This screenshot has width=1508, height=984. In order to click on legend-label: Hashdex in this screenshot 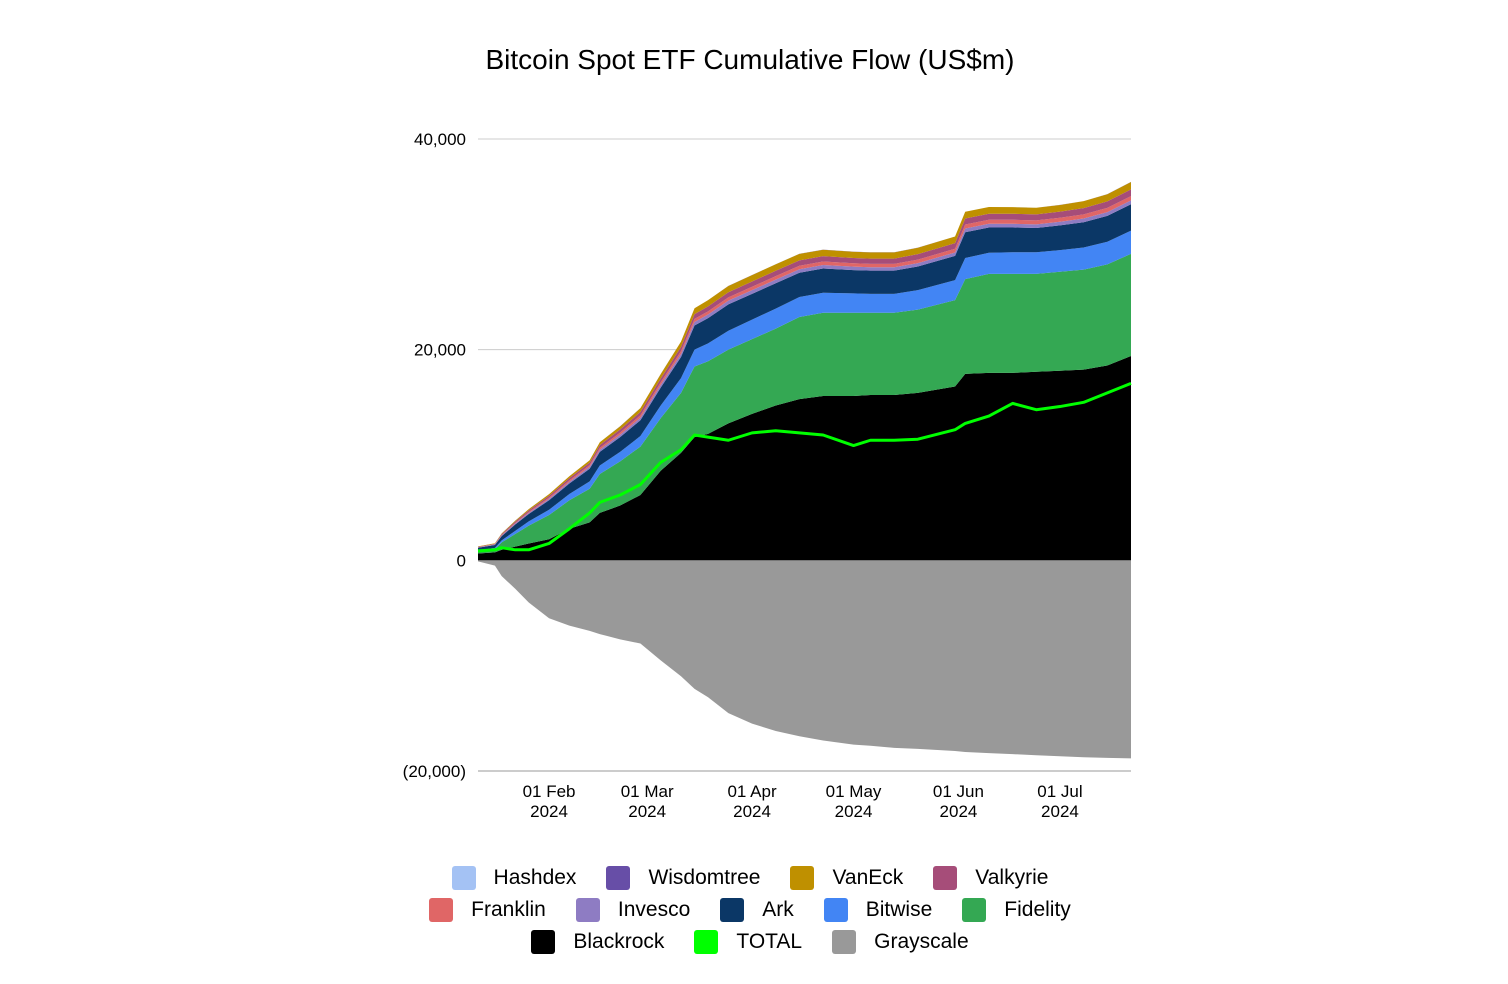, I will do `click(535, 877)`.